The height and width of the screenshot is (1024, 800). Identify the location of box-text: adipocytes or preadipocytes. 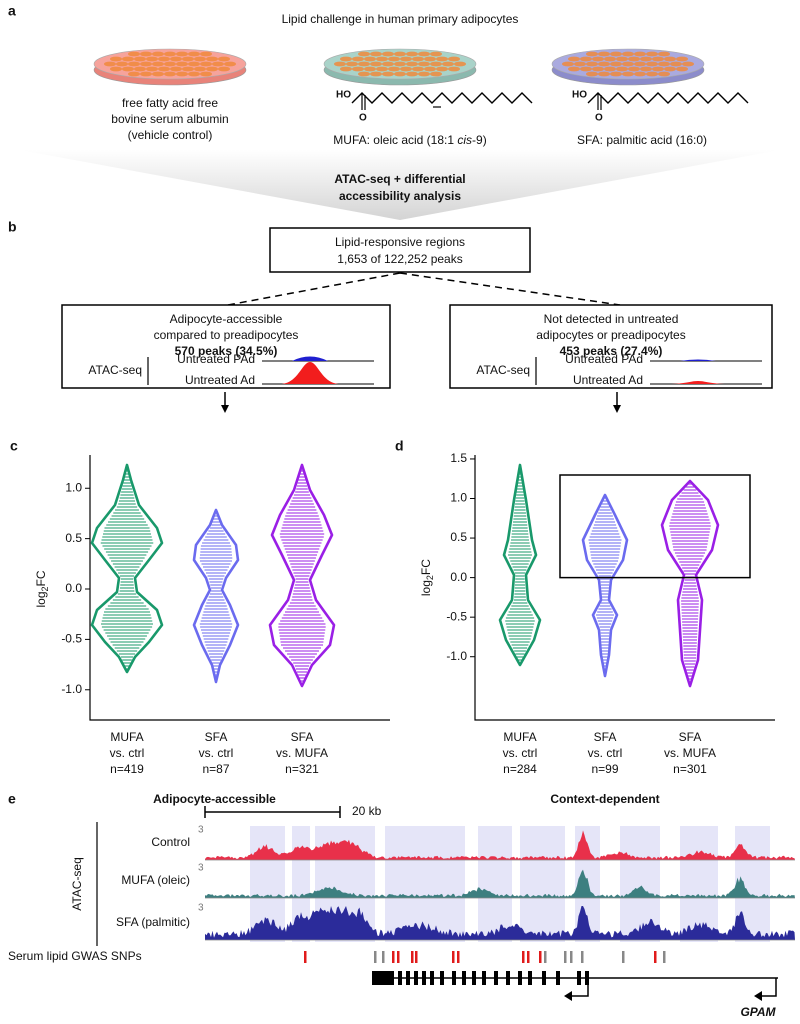
(610, 335).